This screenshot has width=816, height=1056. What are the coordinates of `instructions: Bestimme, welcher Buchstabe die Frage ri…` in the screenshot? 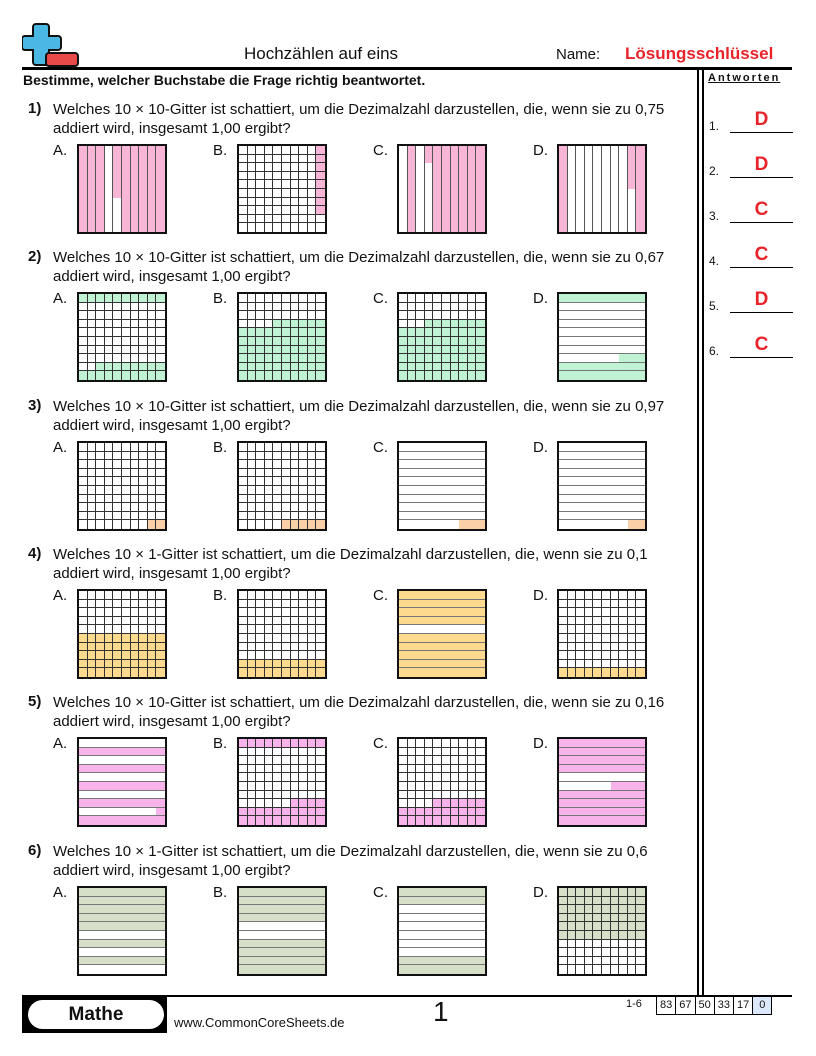 It's located at (224, 80).